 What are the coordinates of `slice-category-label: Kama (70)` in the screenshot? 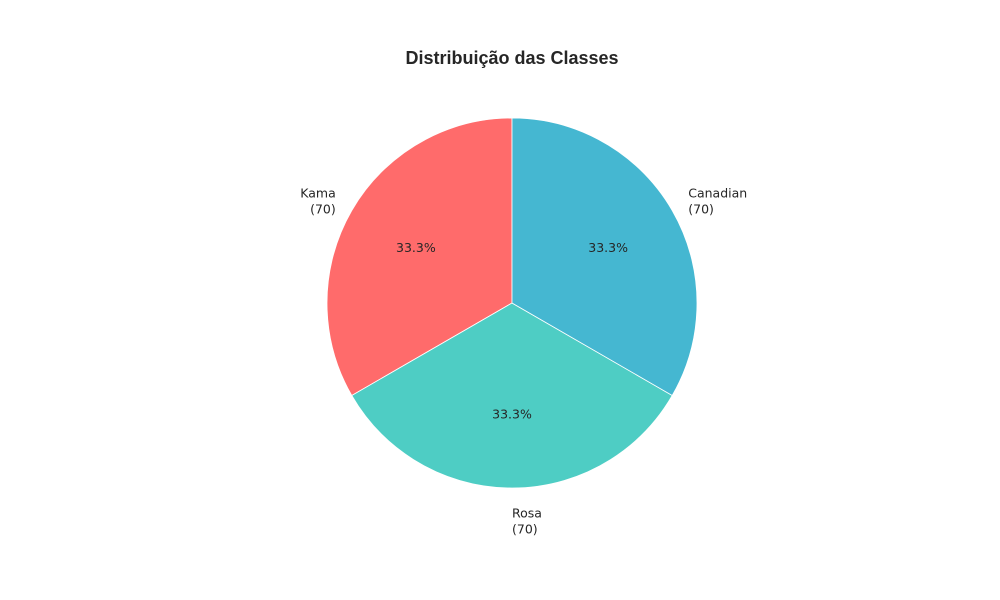 It's located at (317, 200).